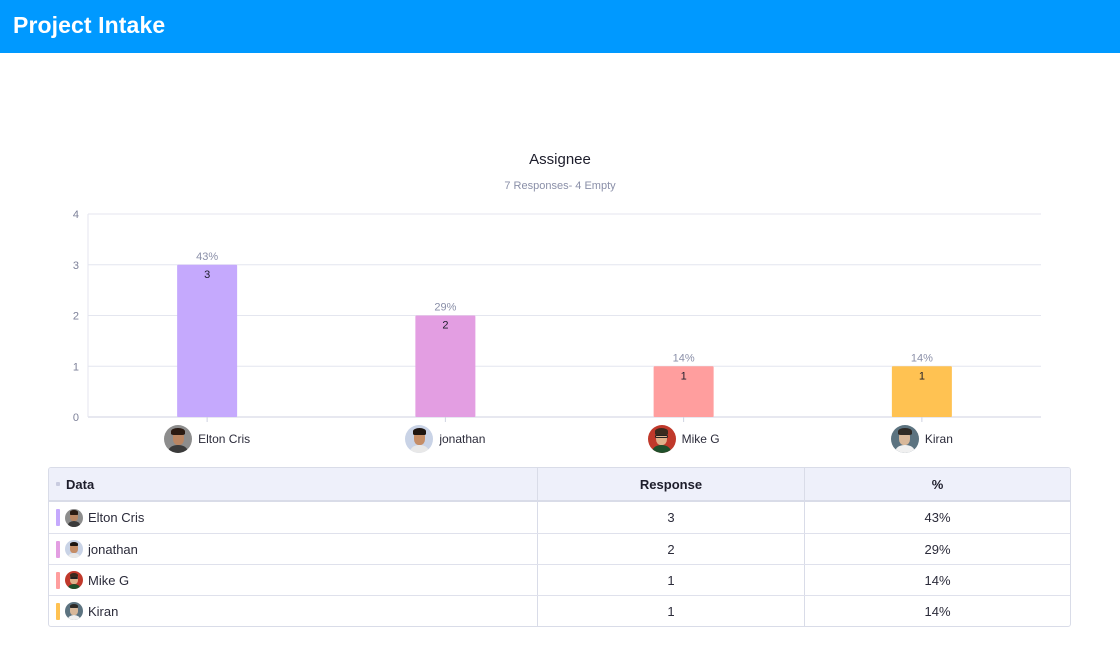 The height and width of the screenshot is (652, 1120). I want to click on cell-label: Kiran, so click(293, 611).